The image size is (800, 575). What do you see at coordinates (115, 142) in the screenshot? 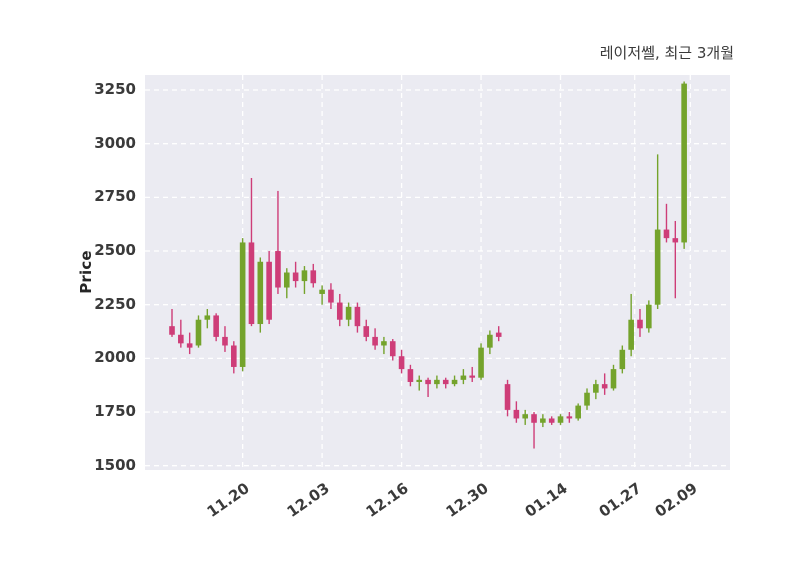
I see `y-tick-label: 3000` at bounding box center [115, 142].